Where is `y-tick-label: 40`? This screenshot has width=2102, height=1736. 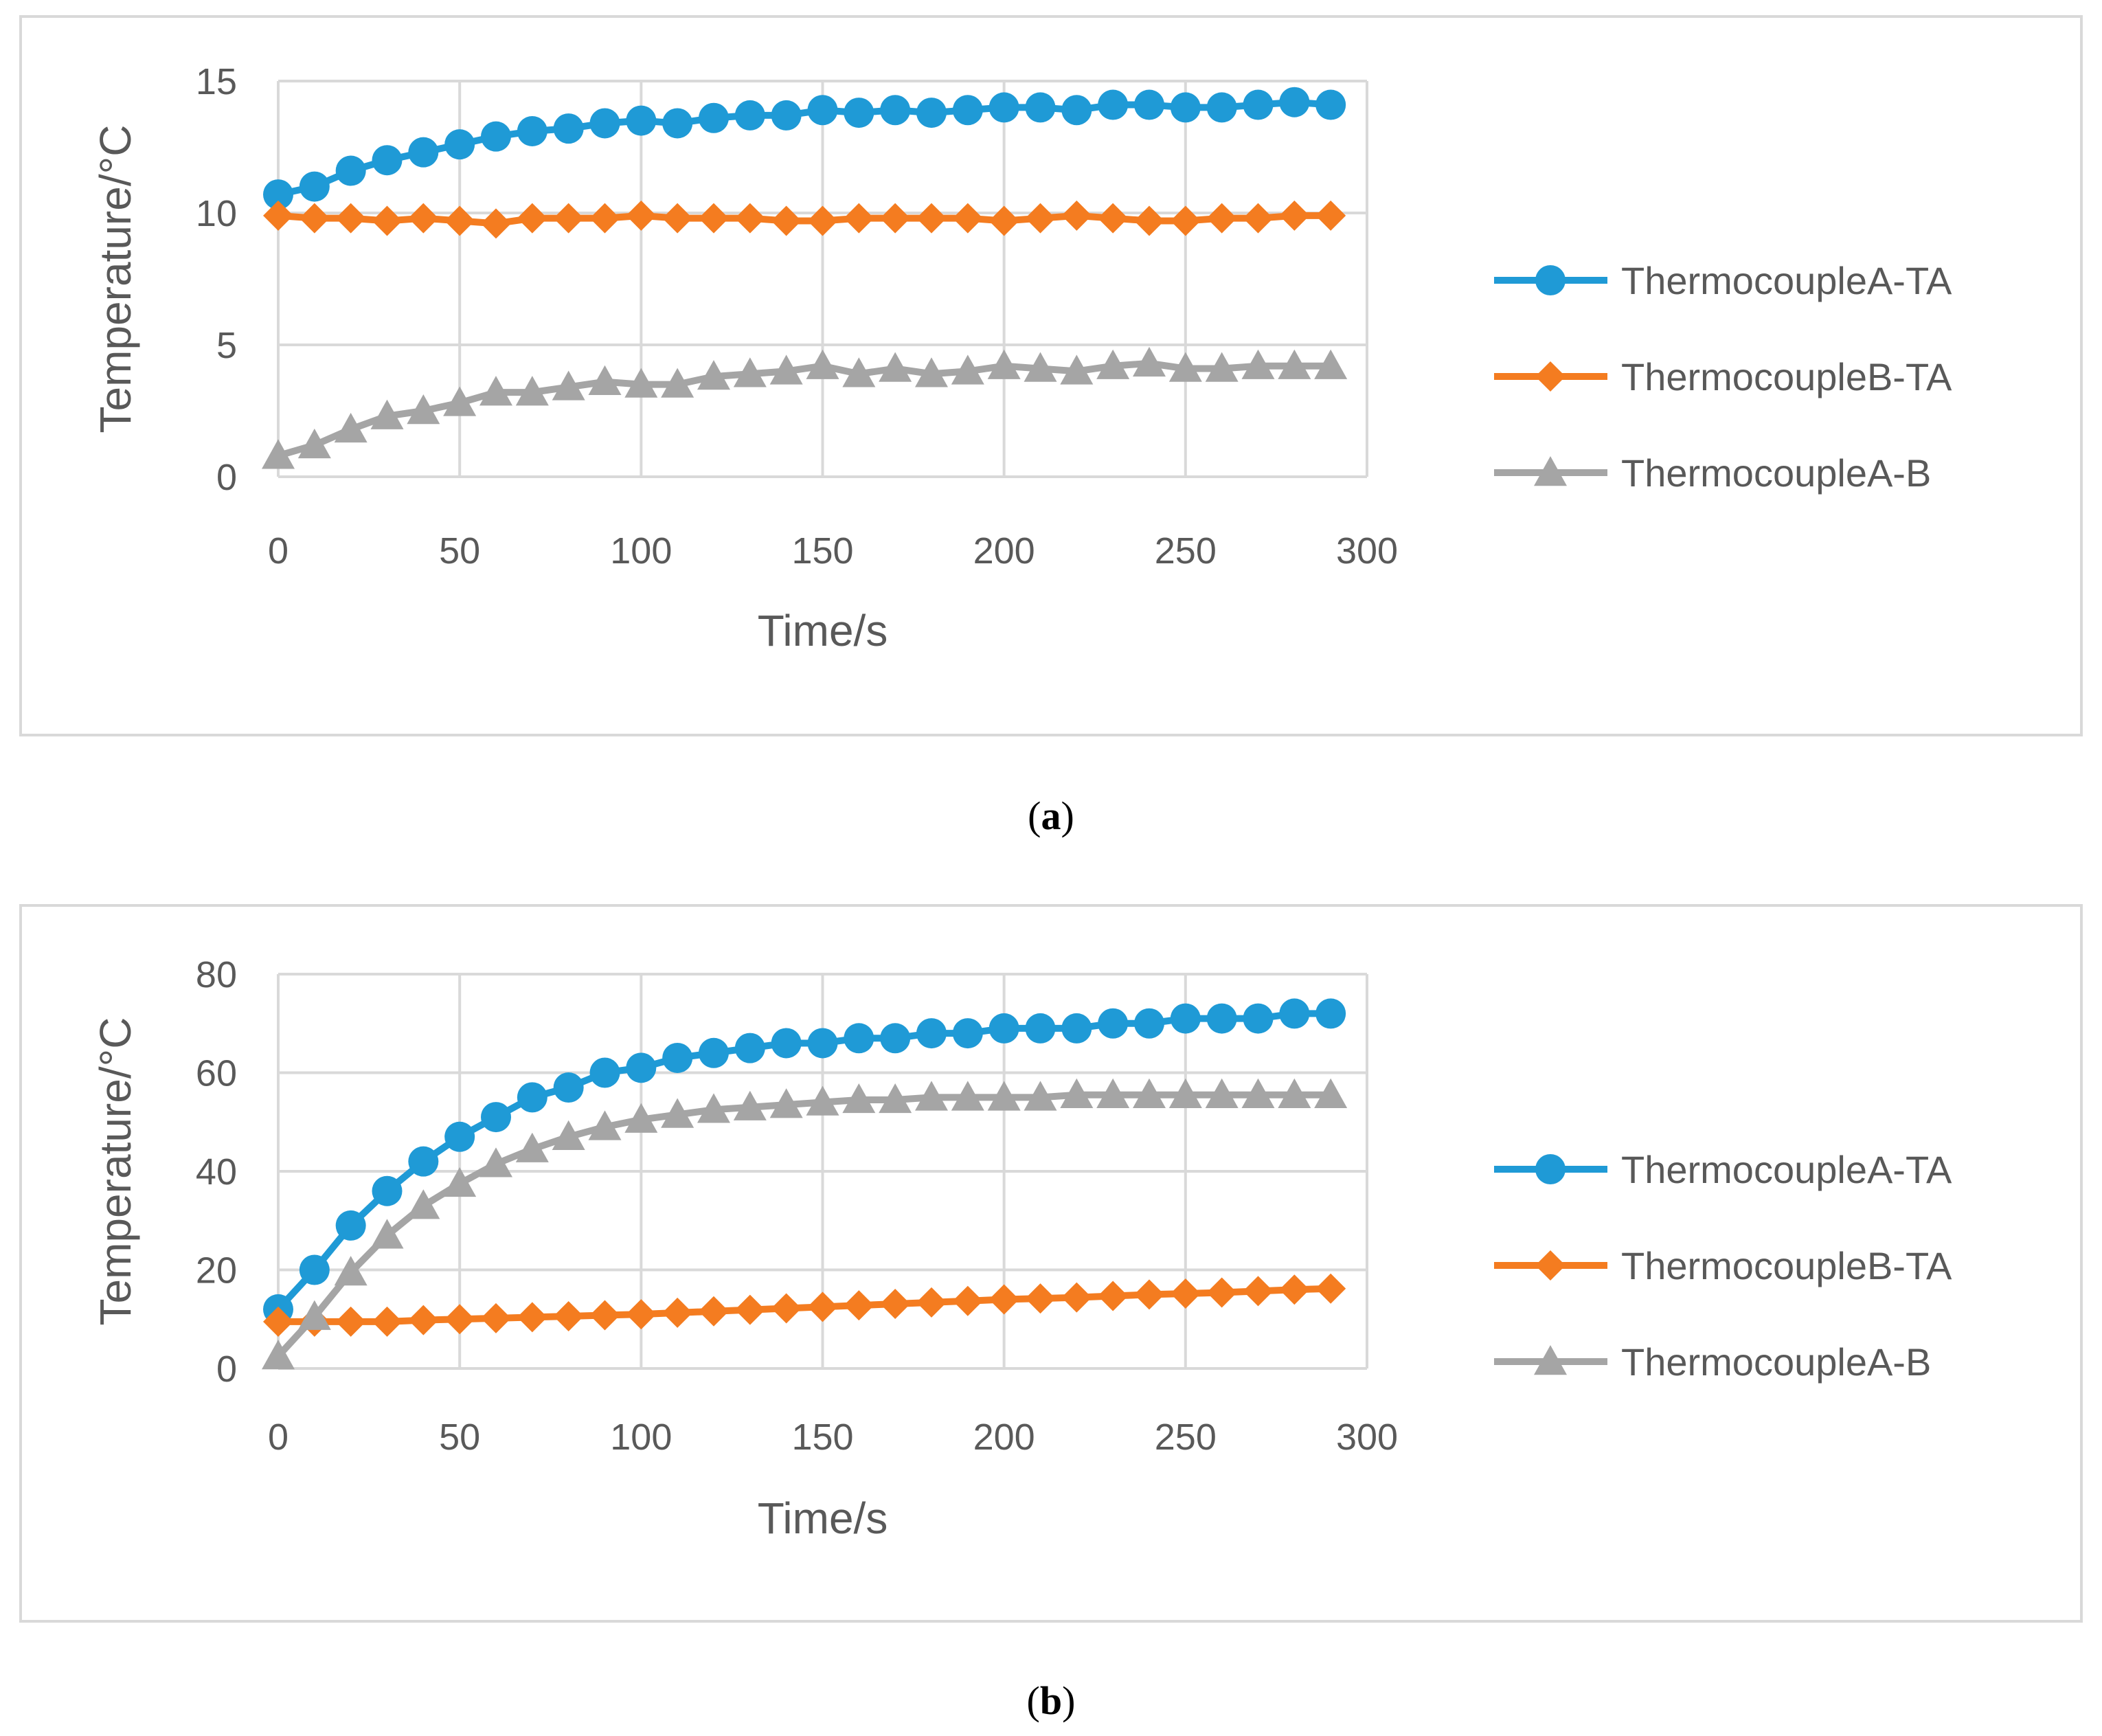 y-tick-label: 40 is located at coordinates (216, 1172).